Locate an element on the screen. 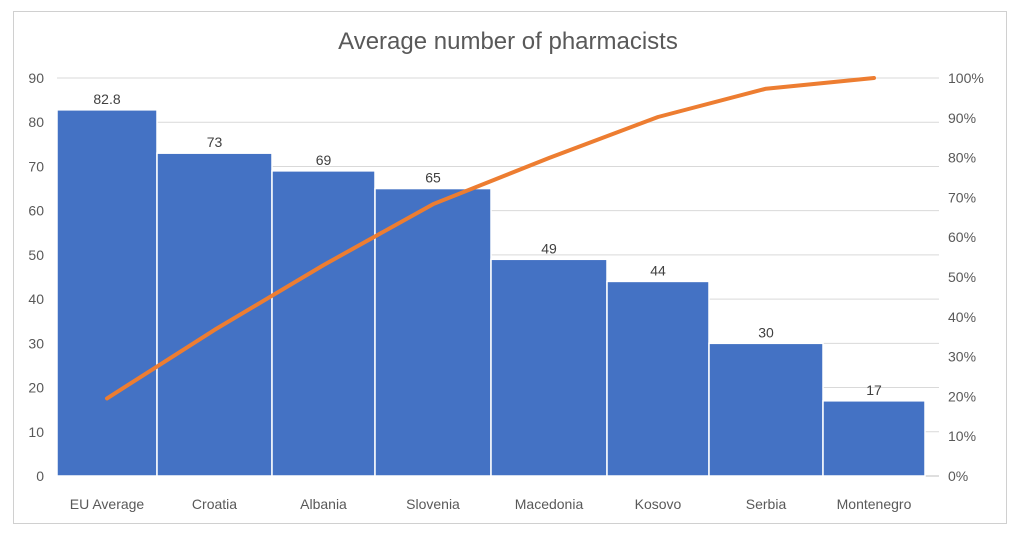  data-label: 17 is located at coordinates (874, 390).